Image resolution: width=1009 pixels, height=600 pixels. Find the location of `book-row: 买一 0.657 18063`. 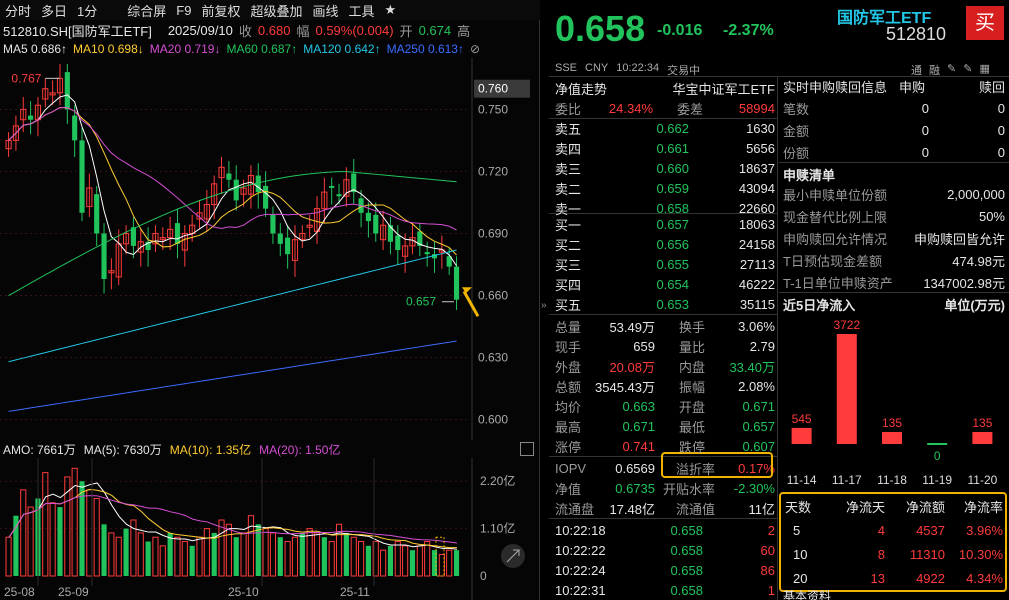

book-row: 买一 0.657 18063 is located at coordinates (665, 224).